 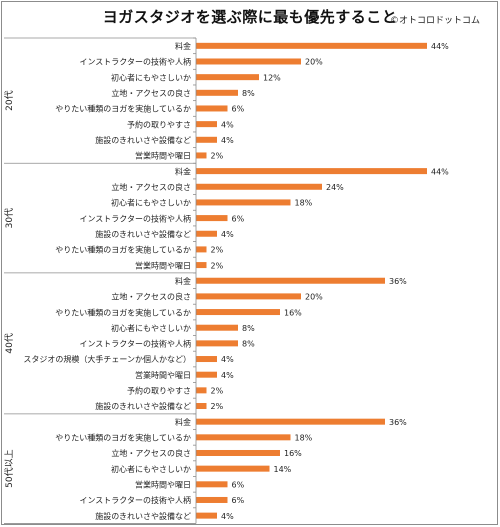 What do you see at coordinates (9, 218) in the screenshot?
I see `group-label: 30代` at bounding box center [9, 218].